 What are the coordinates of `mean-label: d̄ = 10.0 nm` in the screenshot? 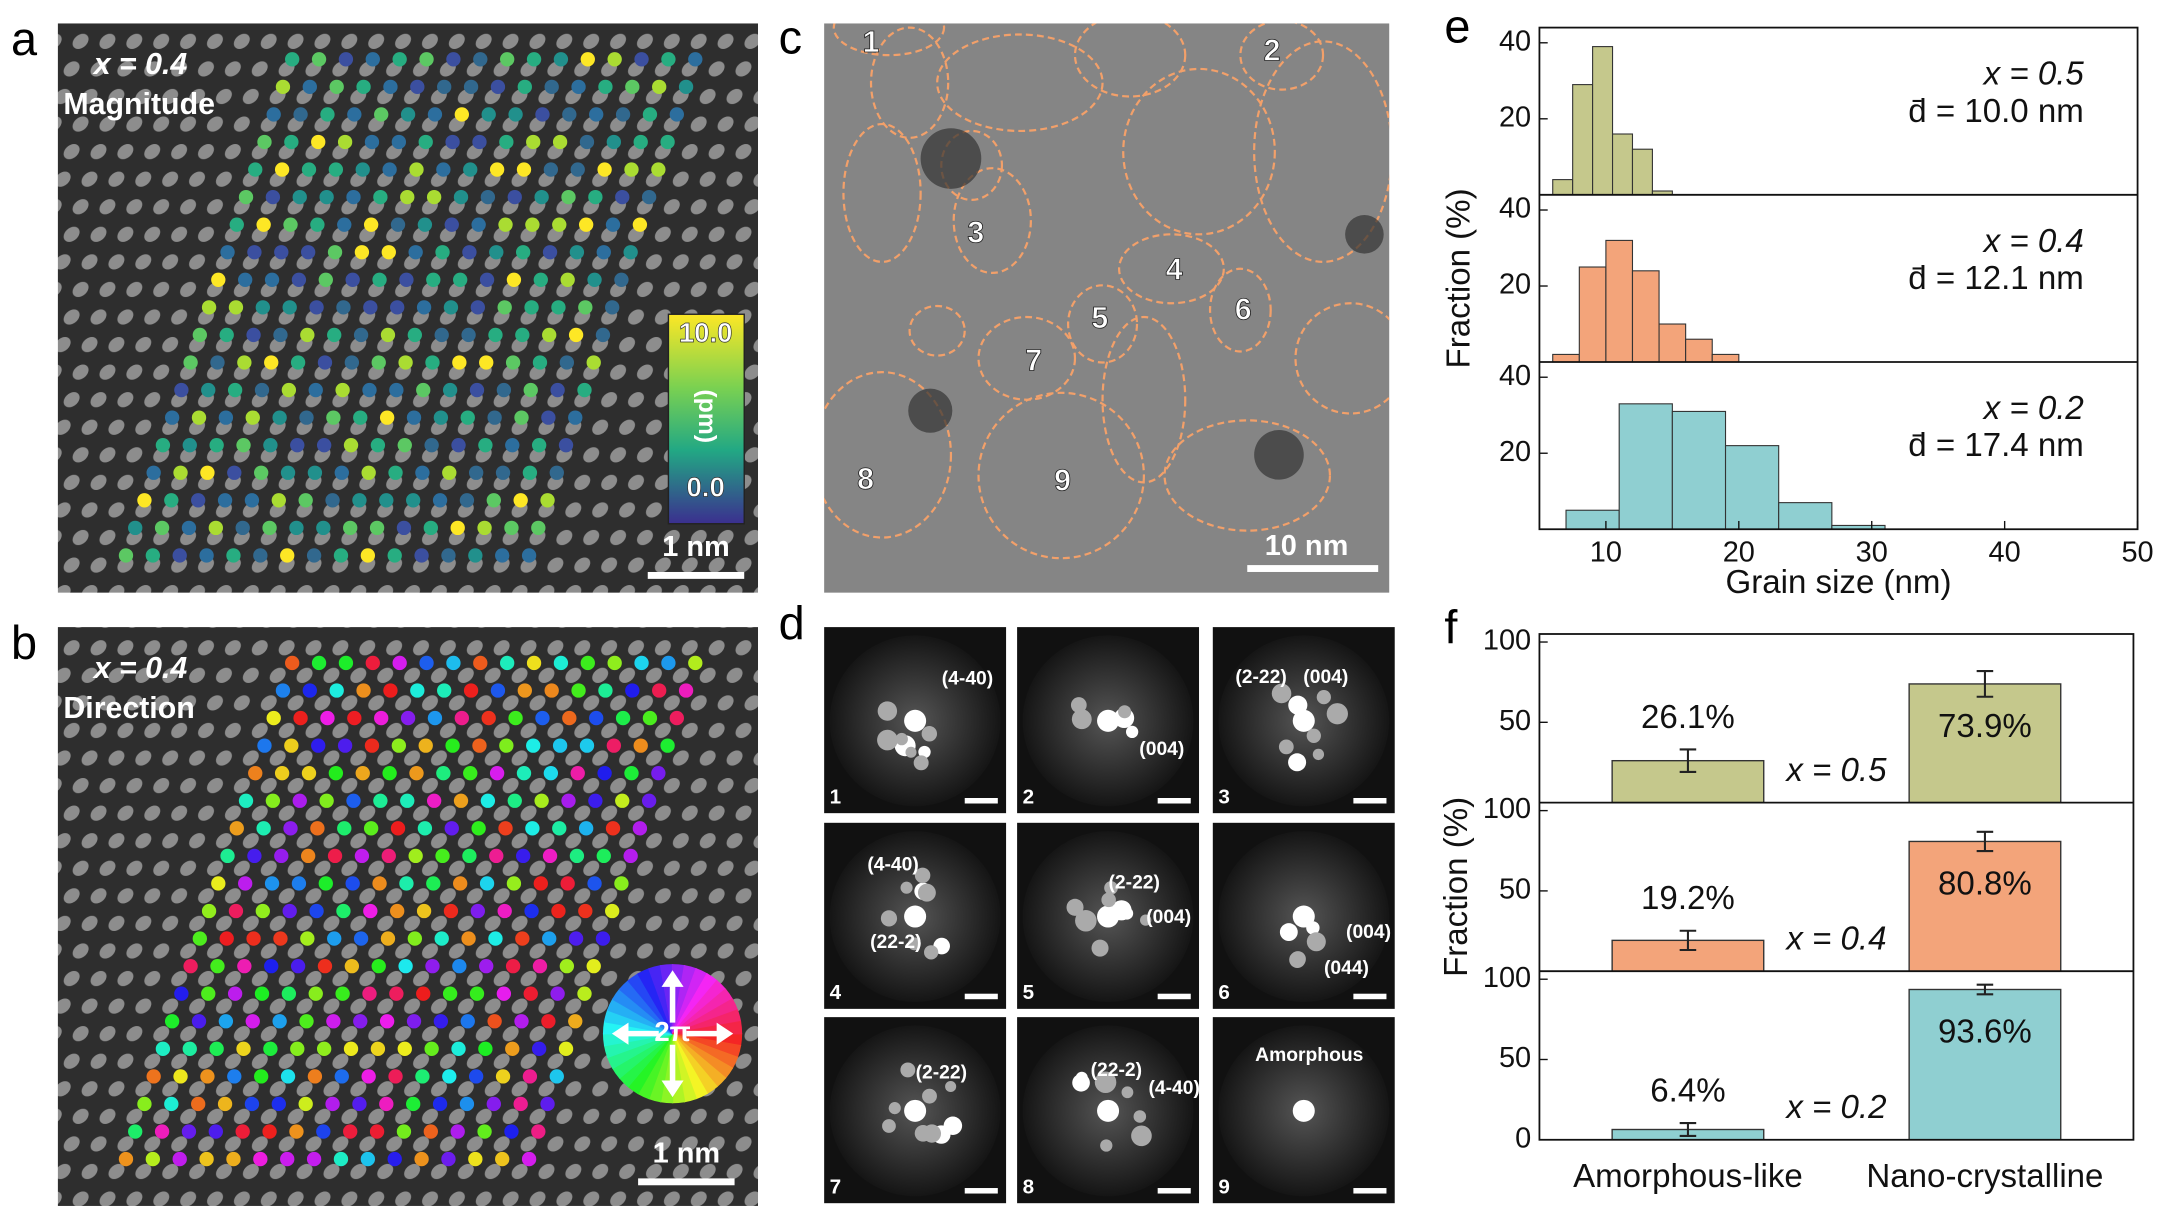 It's located at (1996, 111).